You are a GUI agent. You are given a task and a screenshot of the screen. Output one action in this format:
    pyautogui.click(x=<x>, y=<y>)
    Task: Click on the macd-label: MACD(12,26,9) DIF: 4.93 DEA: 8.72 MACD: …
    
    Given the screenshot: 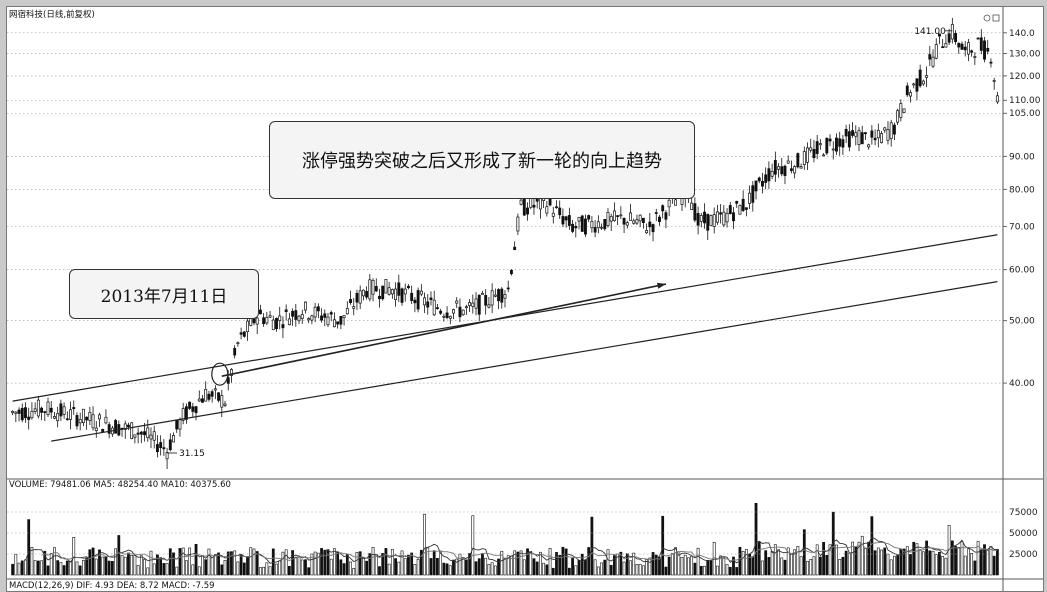 What is the action you would take?
    pyautogui.click(x=112, y=586)
    